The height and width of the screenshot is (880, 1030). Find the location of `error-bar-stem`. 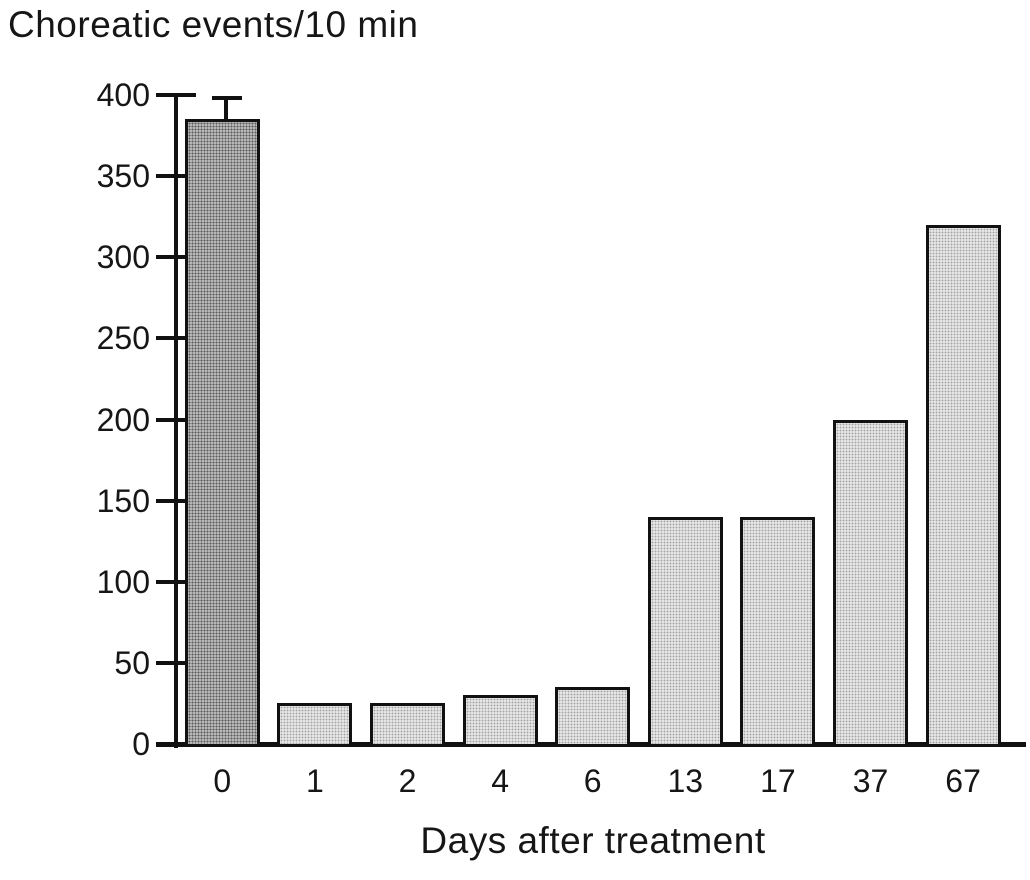

error-bar-stem is located at coordinates (226, 109).